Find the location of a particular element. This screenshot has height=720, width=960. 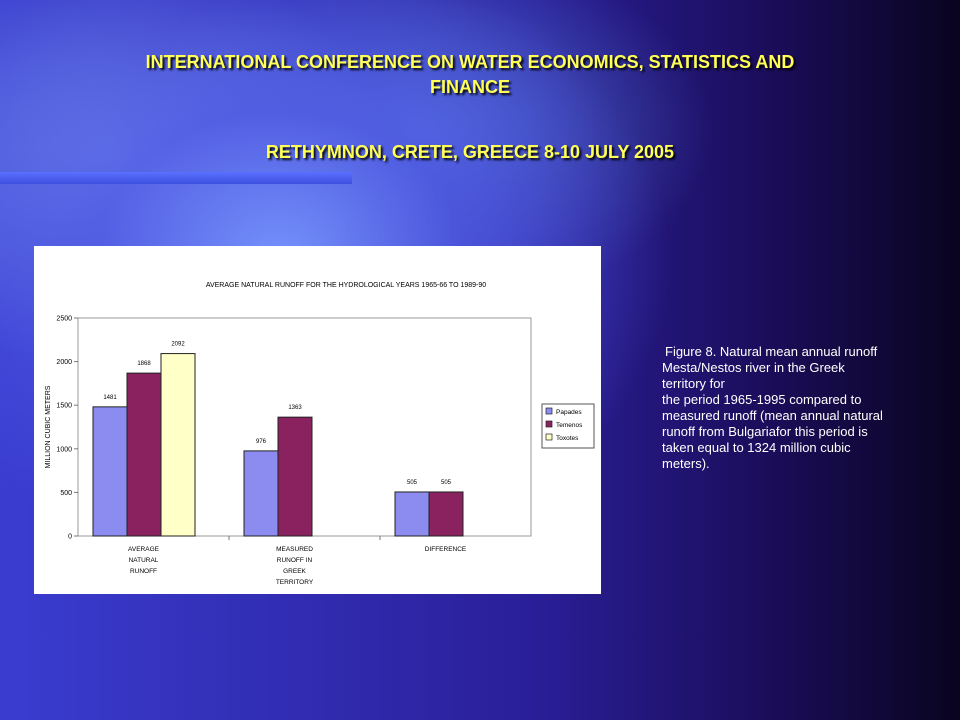

legend-label: Papades is located at coordinates (569, 412).